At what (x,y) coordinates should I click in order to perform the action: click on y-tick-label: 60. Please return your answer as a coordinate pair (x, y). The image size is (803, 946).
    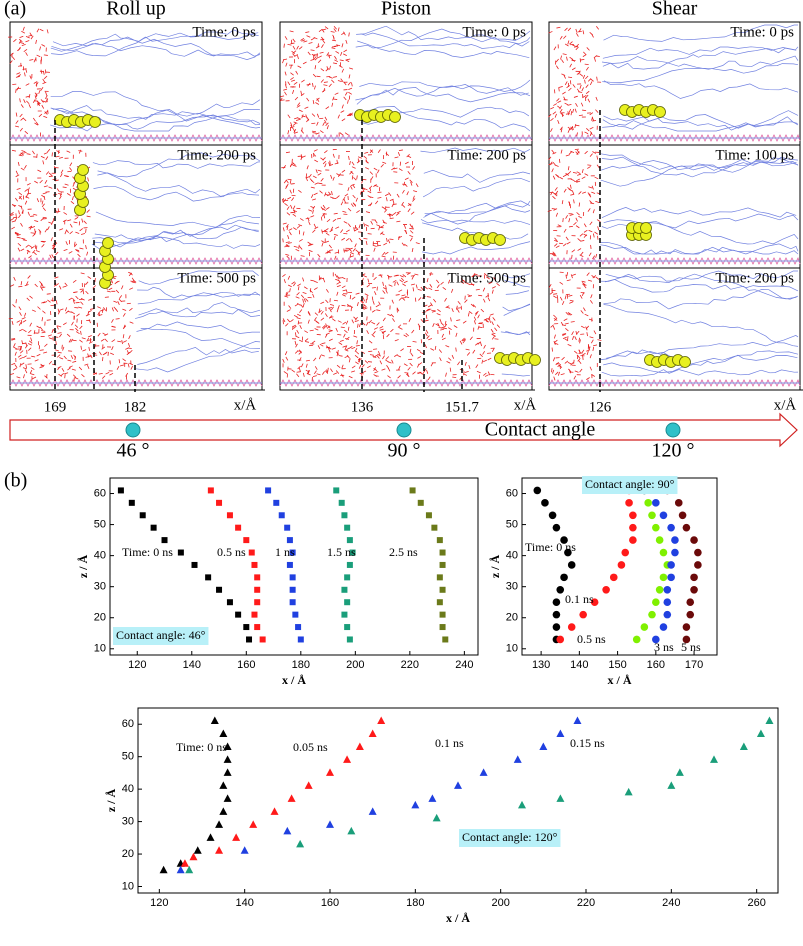
    Looking at the image, I should click on (100, 493).